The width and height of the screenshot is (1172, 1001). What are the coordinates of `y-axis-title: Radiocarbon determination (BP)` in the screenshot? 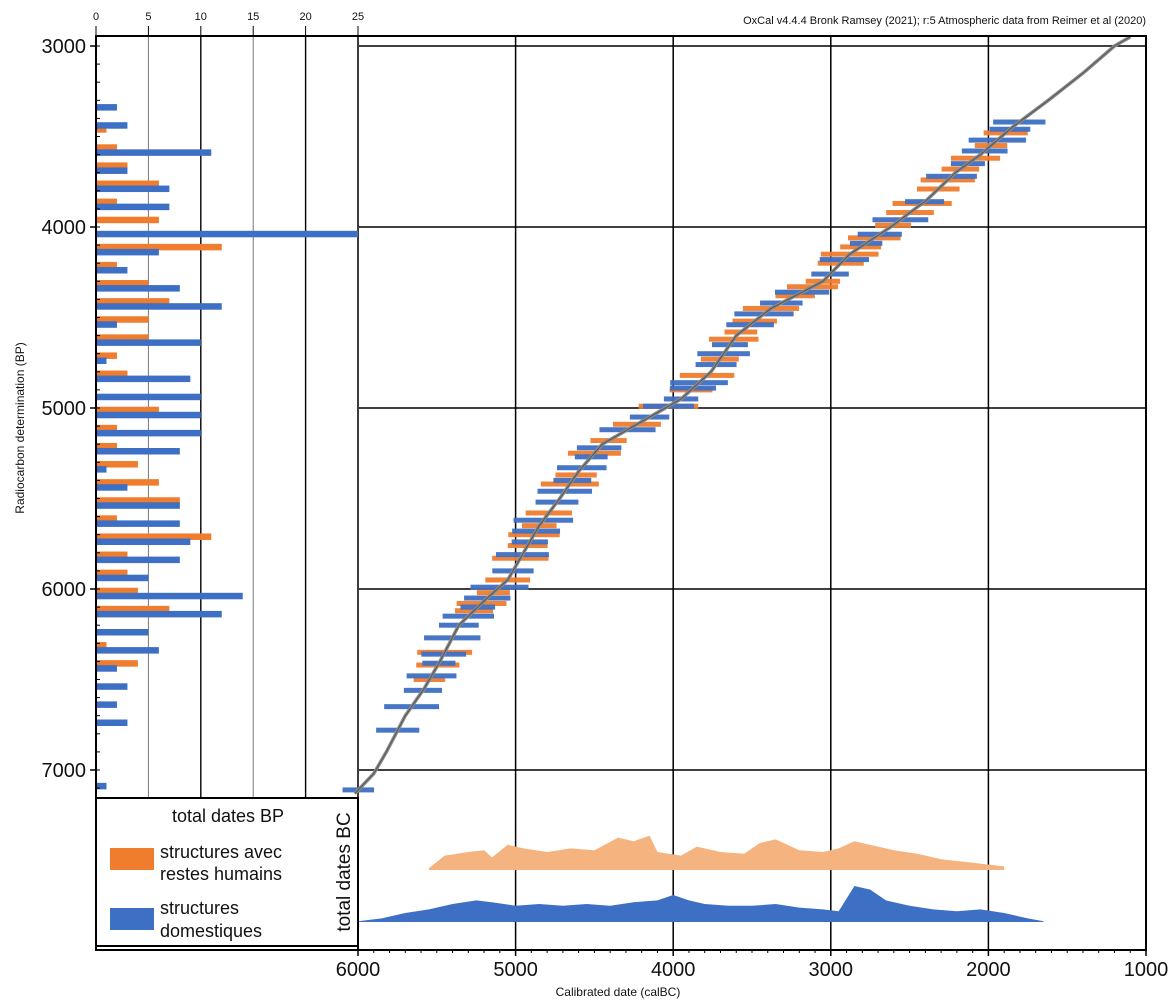 It's located at (20, 427).